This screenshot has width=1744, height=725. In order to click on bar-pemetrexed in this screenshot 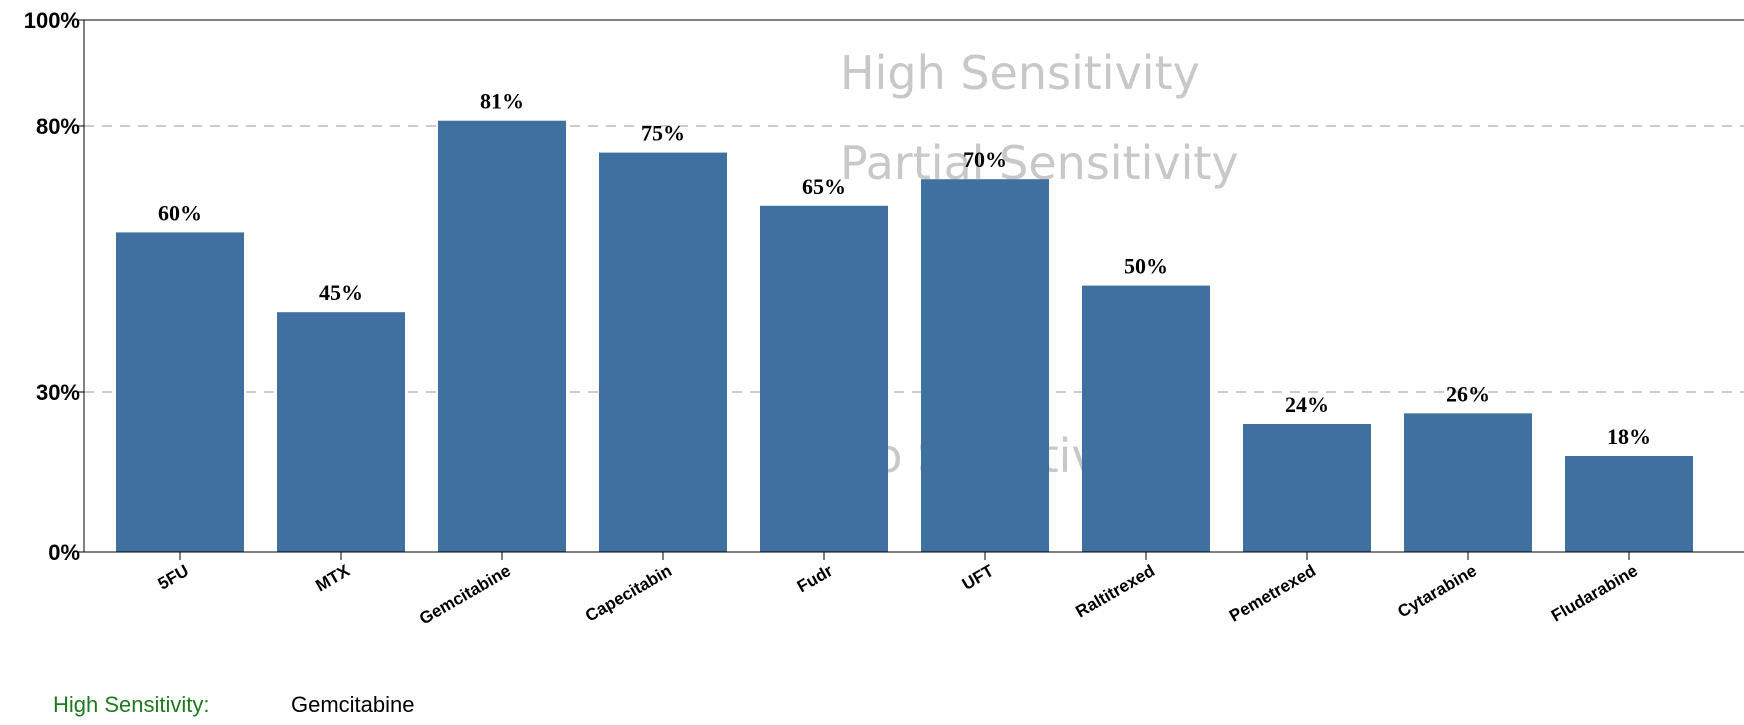, I will do `click(1307, 488)`.